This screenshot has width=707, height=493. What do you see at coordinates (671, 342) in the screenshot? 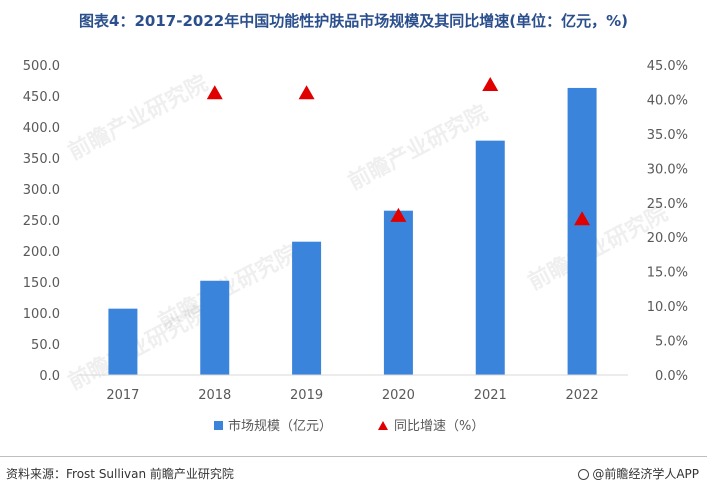
I see `right-axis-tick-label: 5.0%` at bounding box center [671, 342].